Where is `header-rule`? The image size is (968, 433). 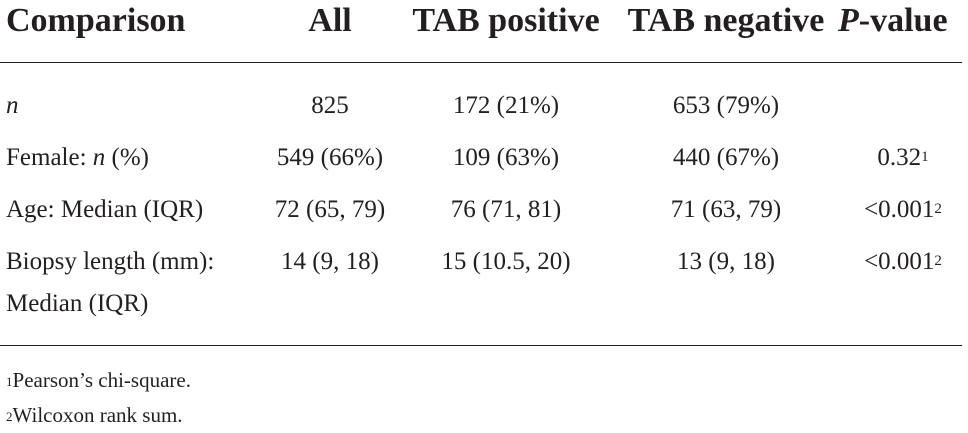
header-rule is located at coordinates (481, 62).